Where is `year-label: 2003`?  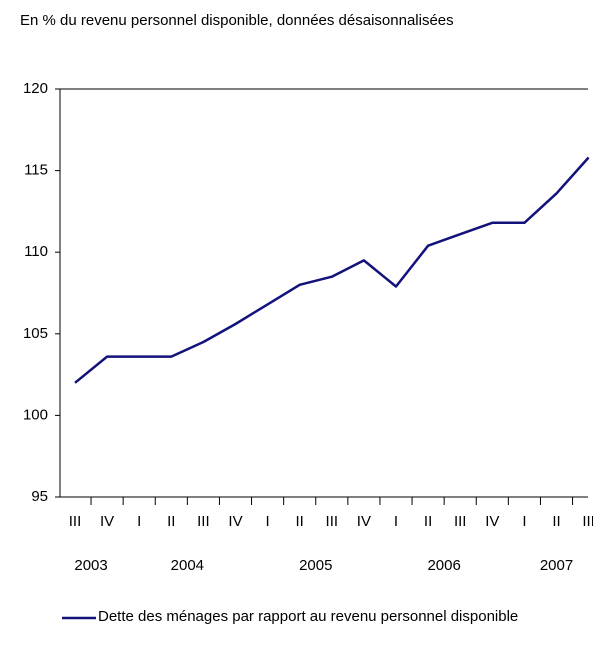
year-label: 2003 is located at coordinates (90, 565).